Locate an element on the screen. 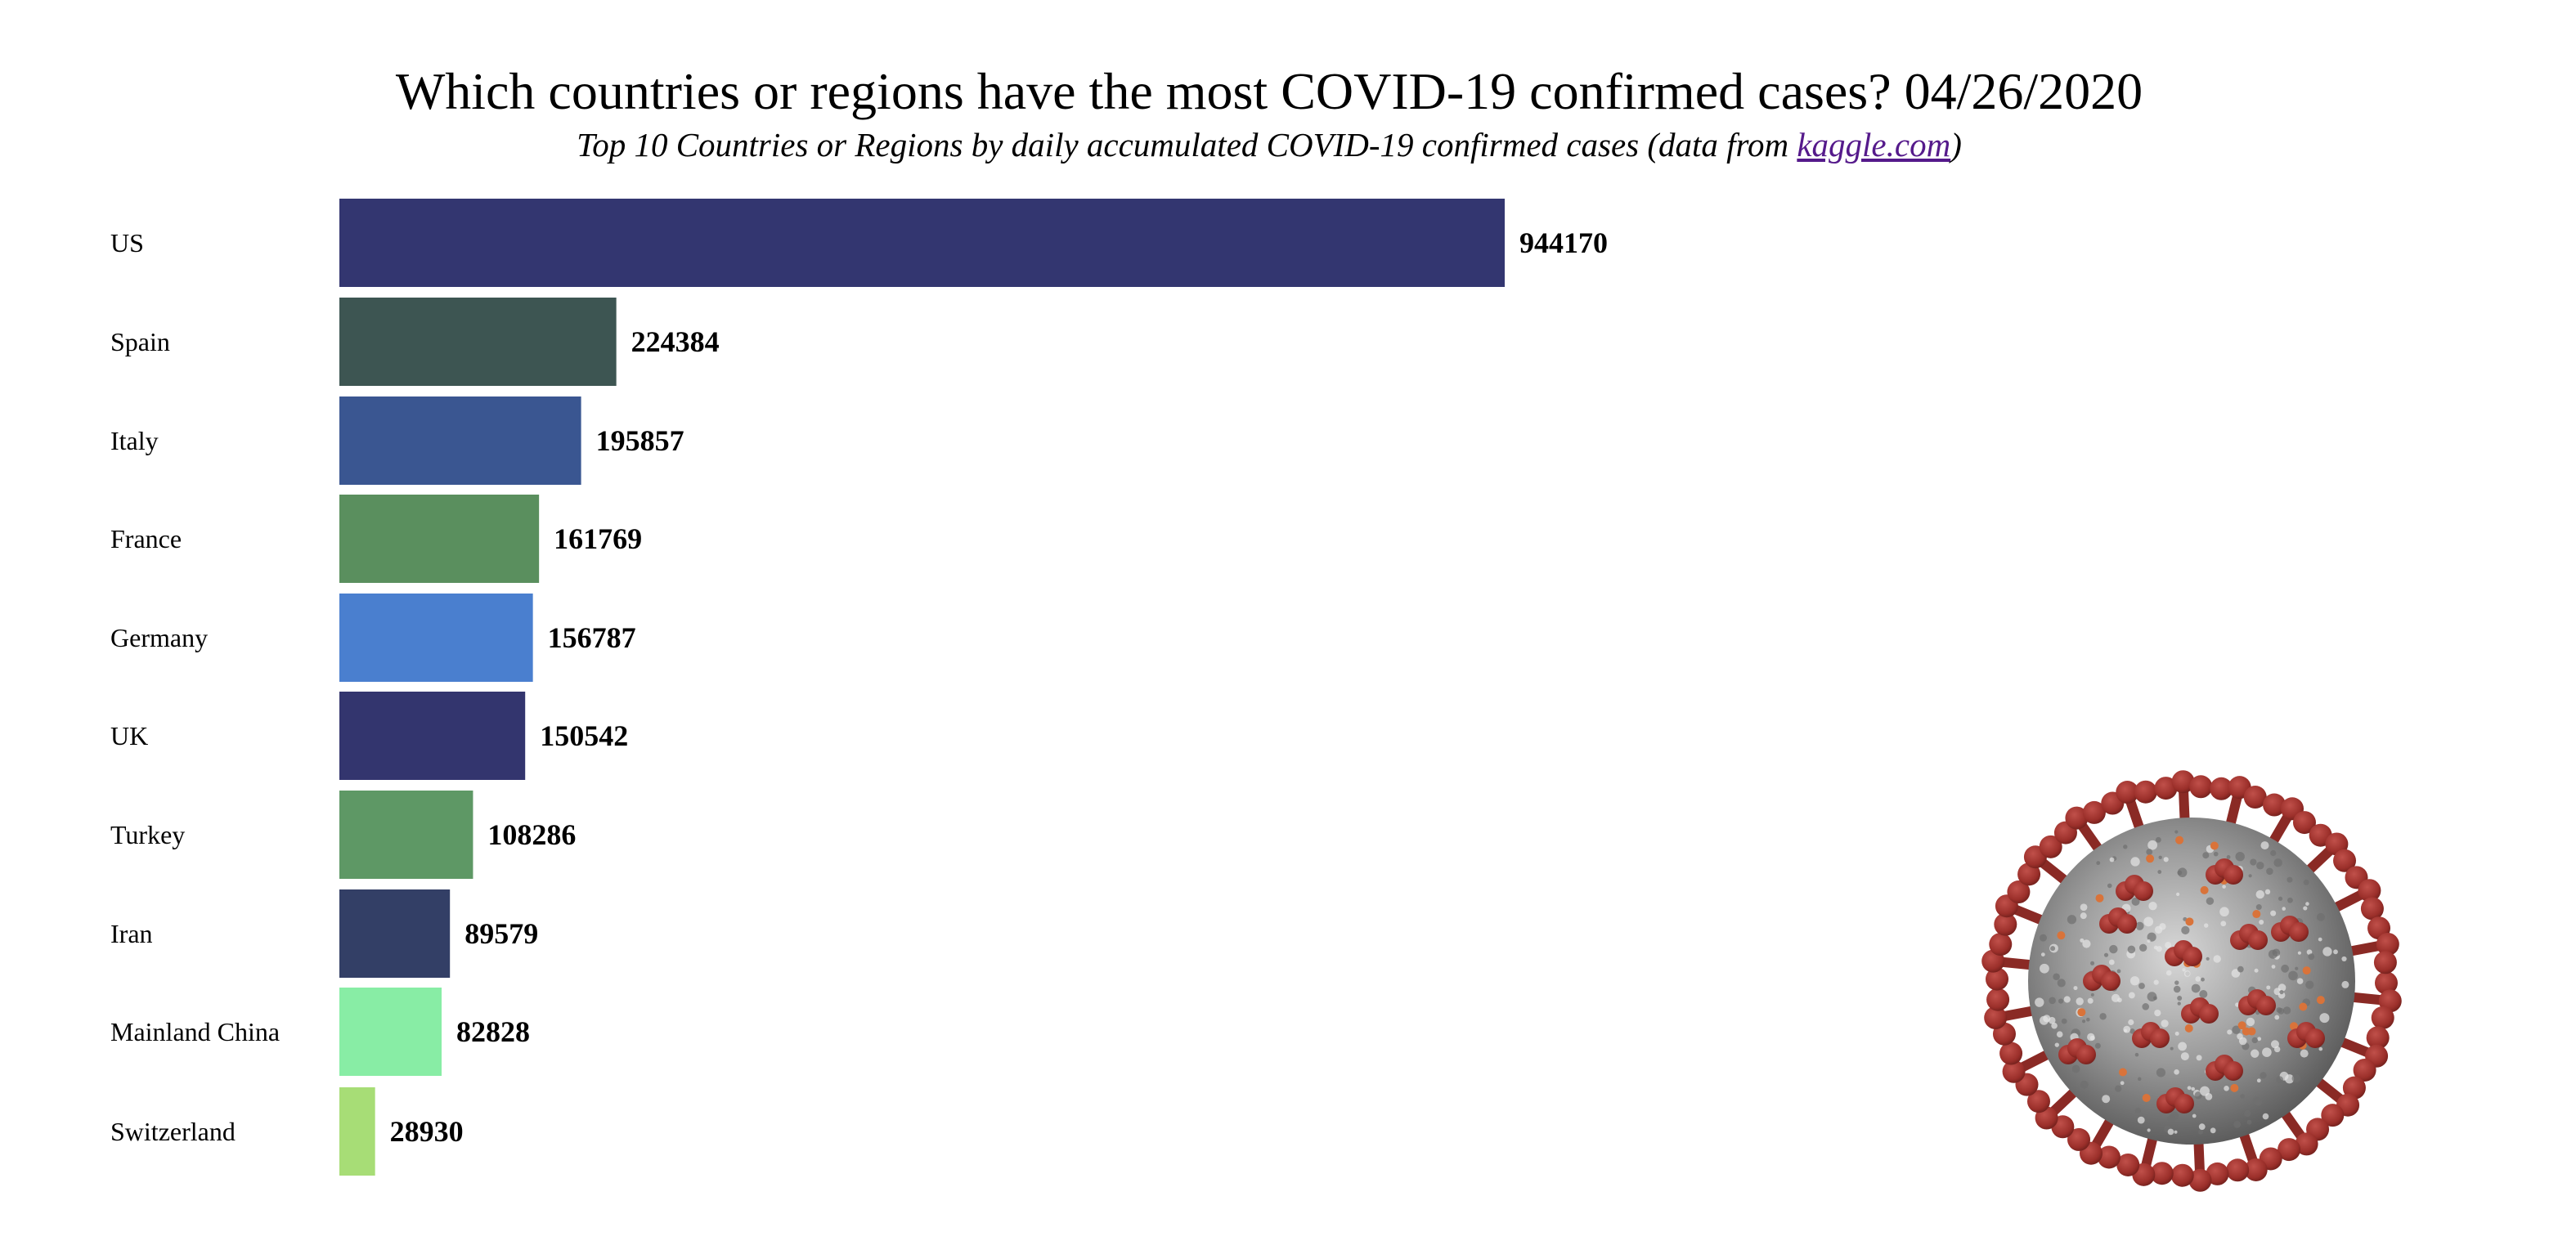 The image size is (2576, 1241). category-label: Turkey is located at coordinates (148, 835).